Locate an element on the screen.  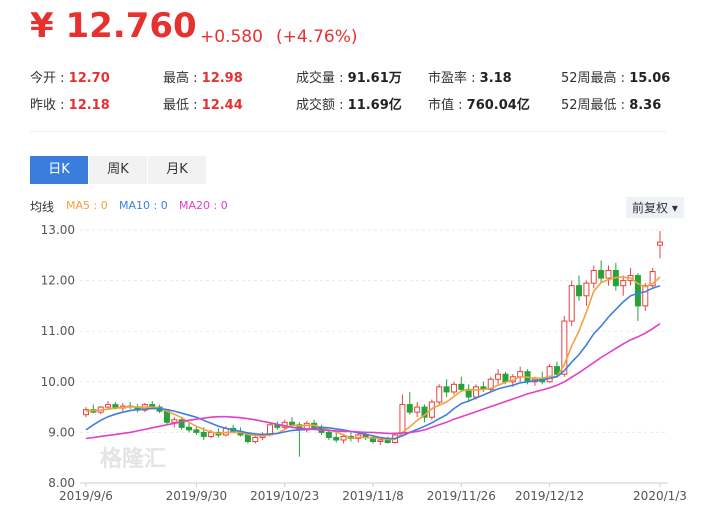
stat: 最低 : 12.44 is located at coordinates (203, 103).